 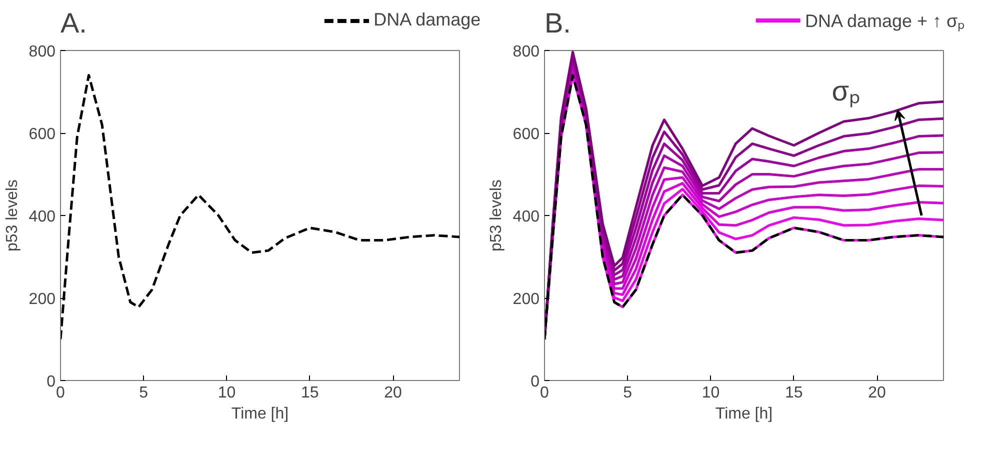 What do you see at coordinates (73, 23) in the screenshot?
I see `chart-title: A.` at bounding box center [73, 23].